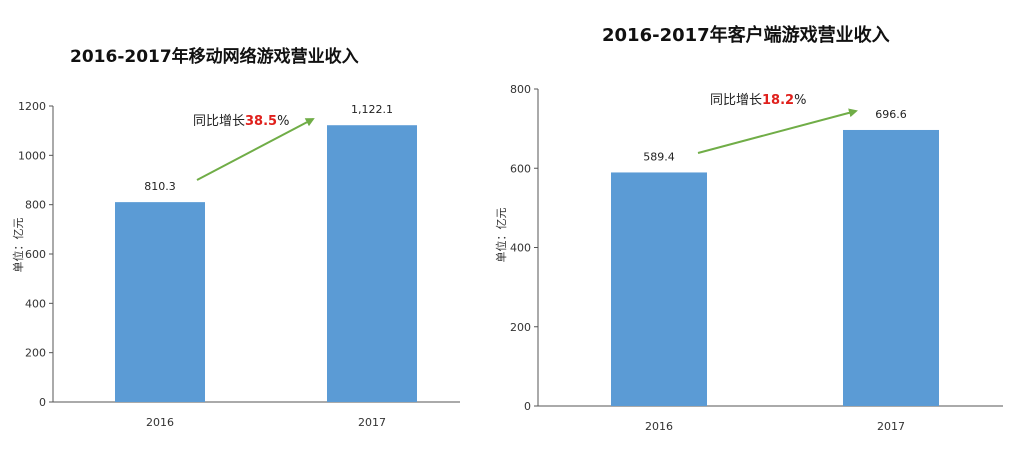 The image size is (1010, 450). I want to click on growth-value: 38.5, so click(261, 121).